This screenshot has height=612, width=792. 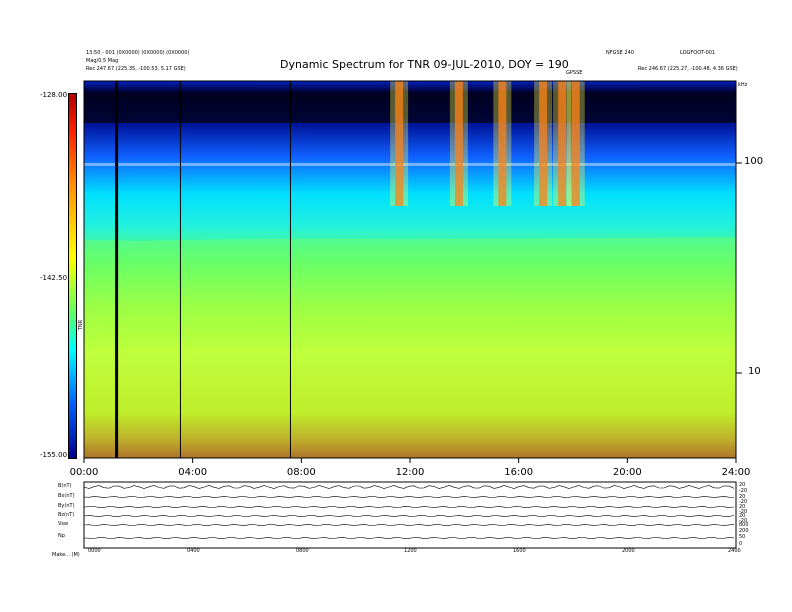 I want to click on freq-unit: kHz, so click(x=743, y=85).